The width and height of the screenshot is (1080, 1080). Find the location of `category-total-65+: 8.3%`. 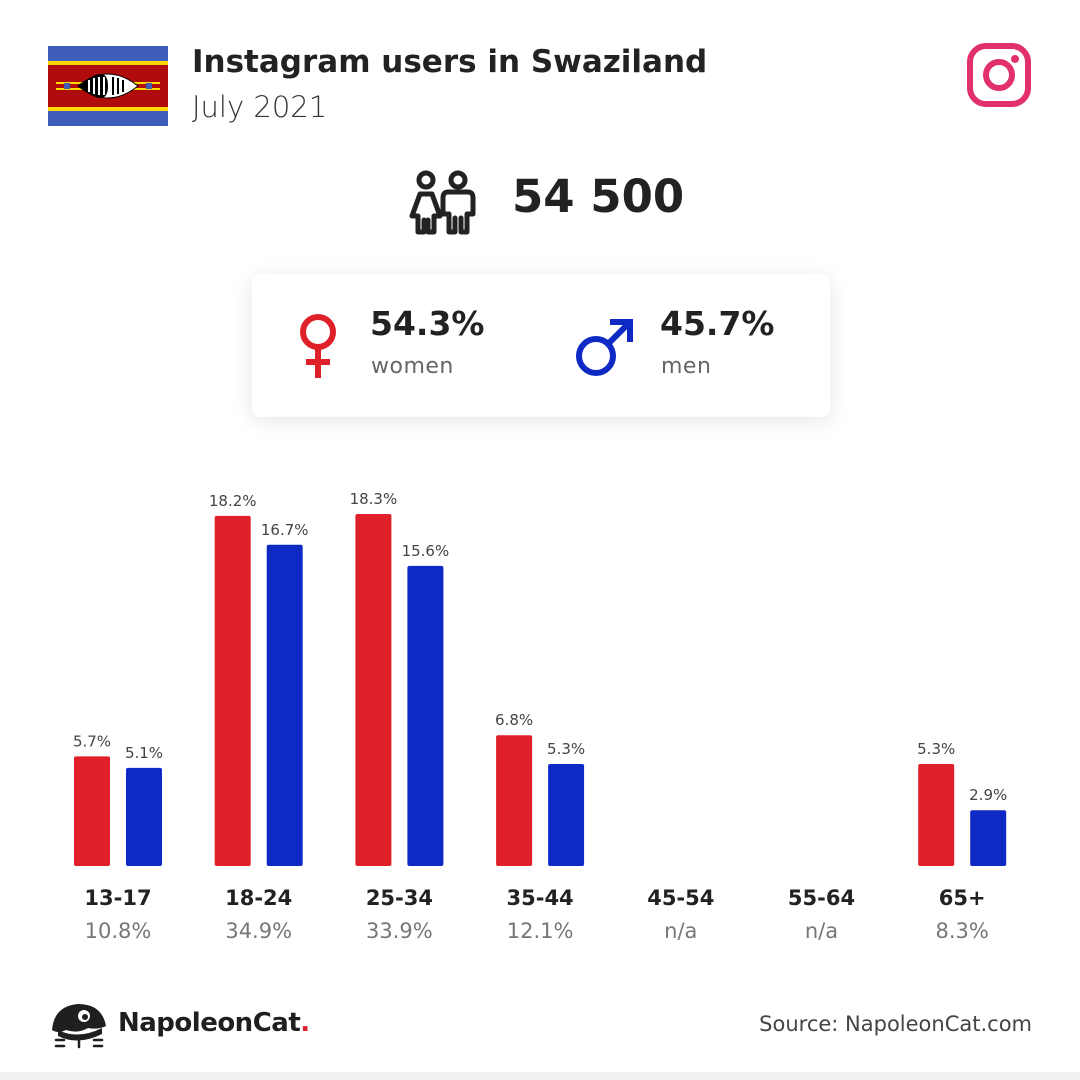

category-total-65+: 8.3% is located at coordinates (962, 931).